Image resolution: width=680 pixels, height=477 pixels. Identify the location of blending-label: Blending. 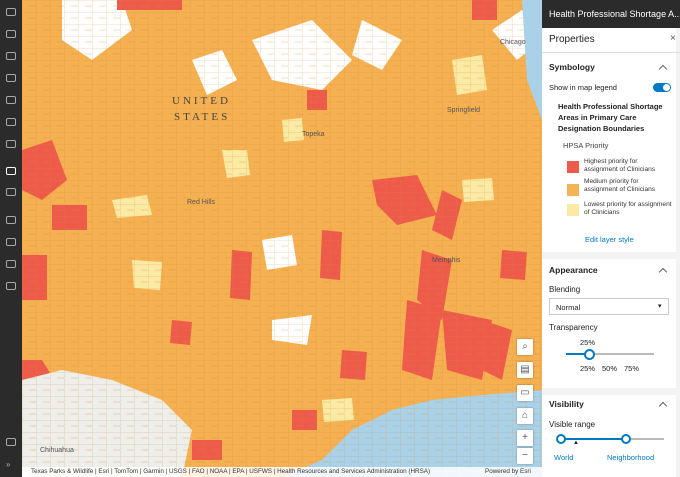
(565, 289).